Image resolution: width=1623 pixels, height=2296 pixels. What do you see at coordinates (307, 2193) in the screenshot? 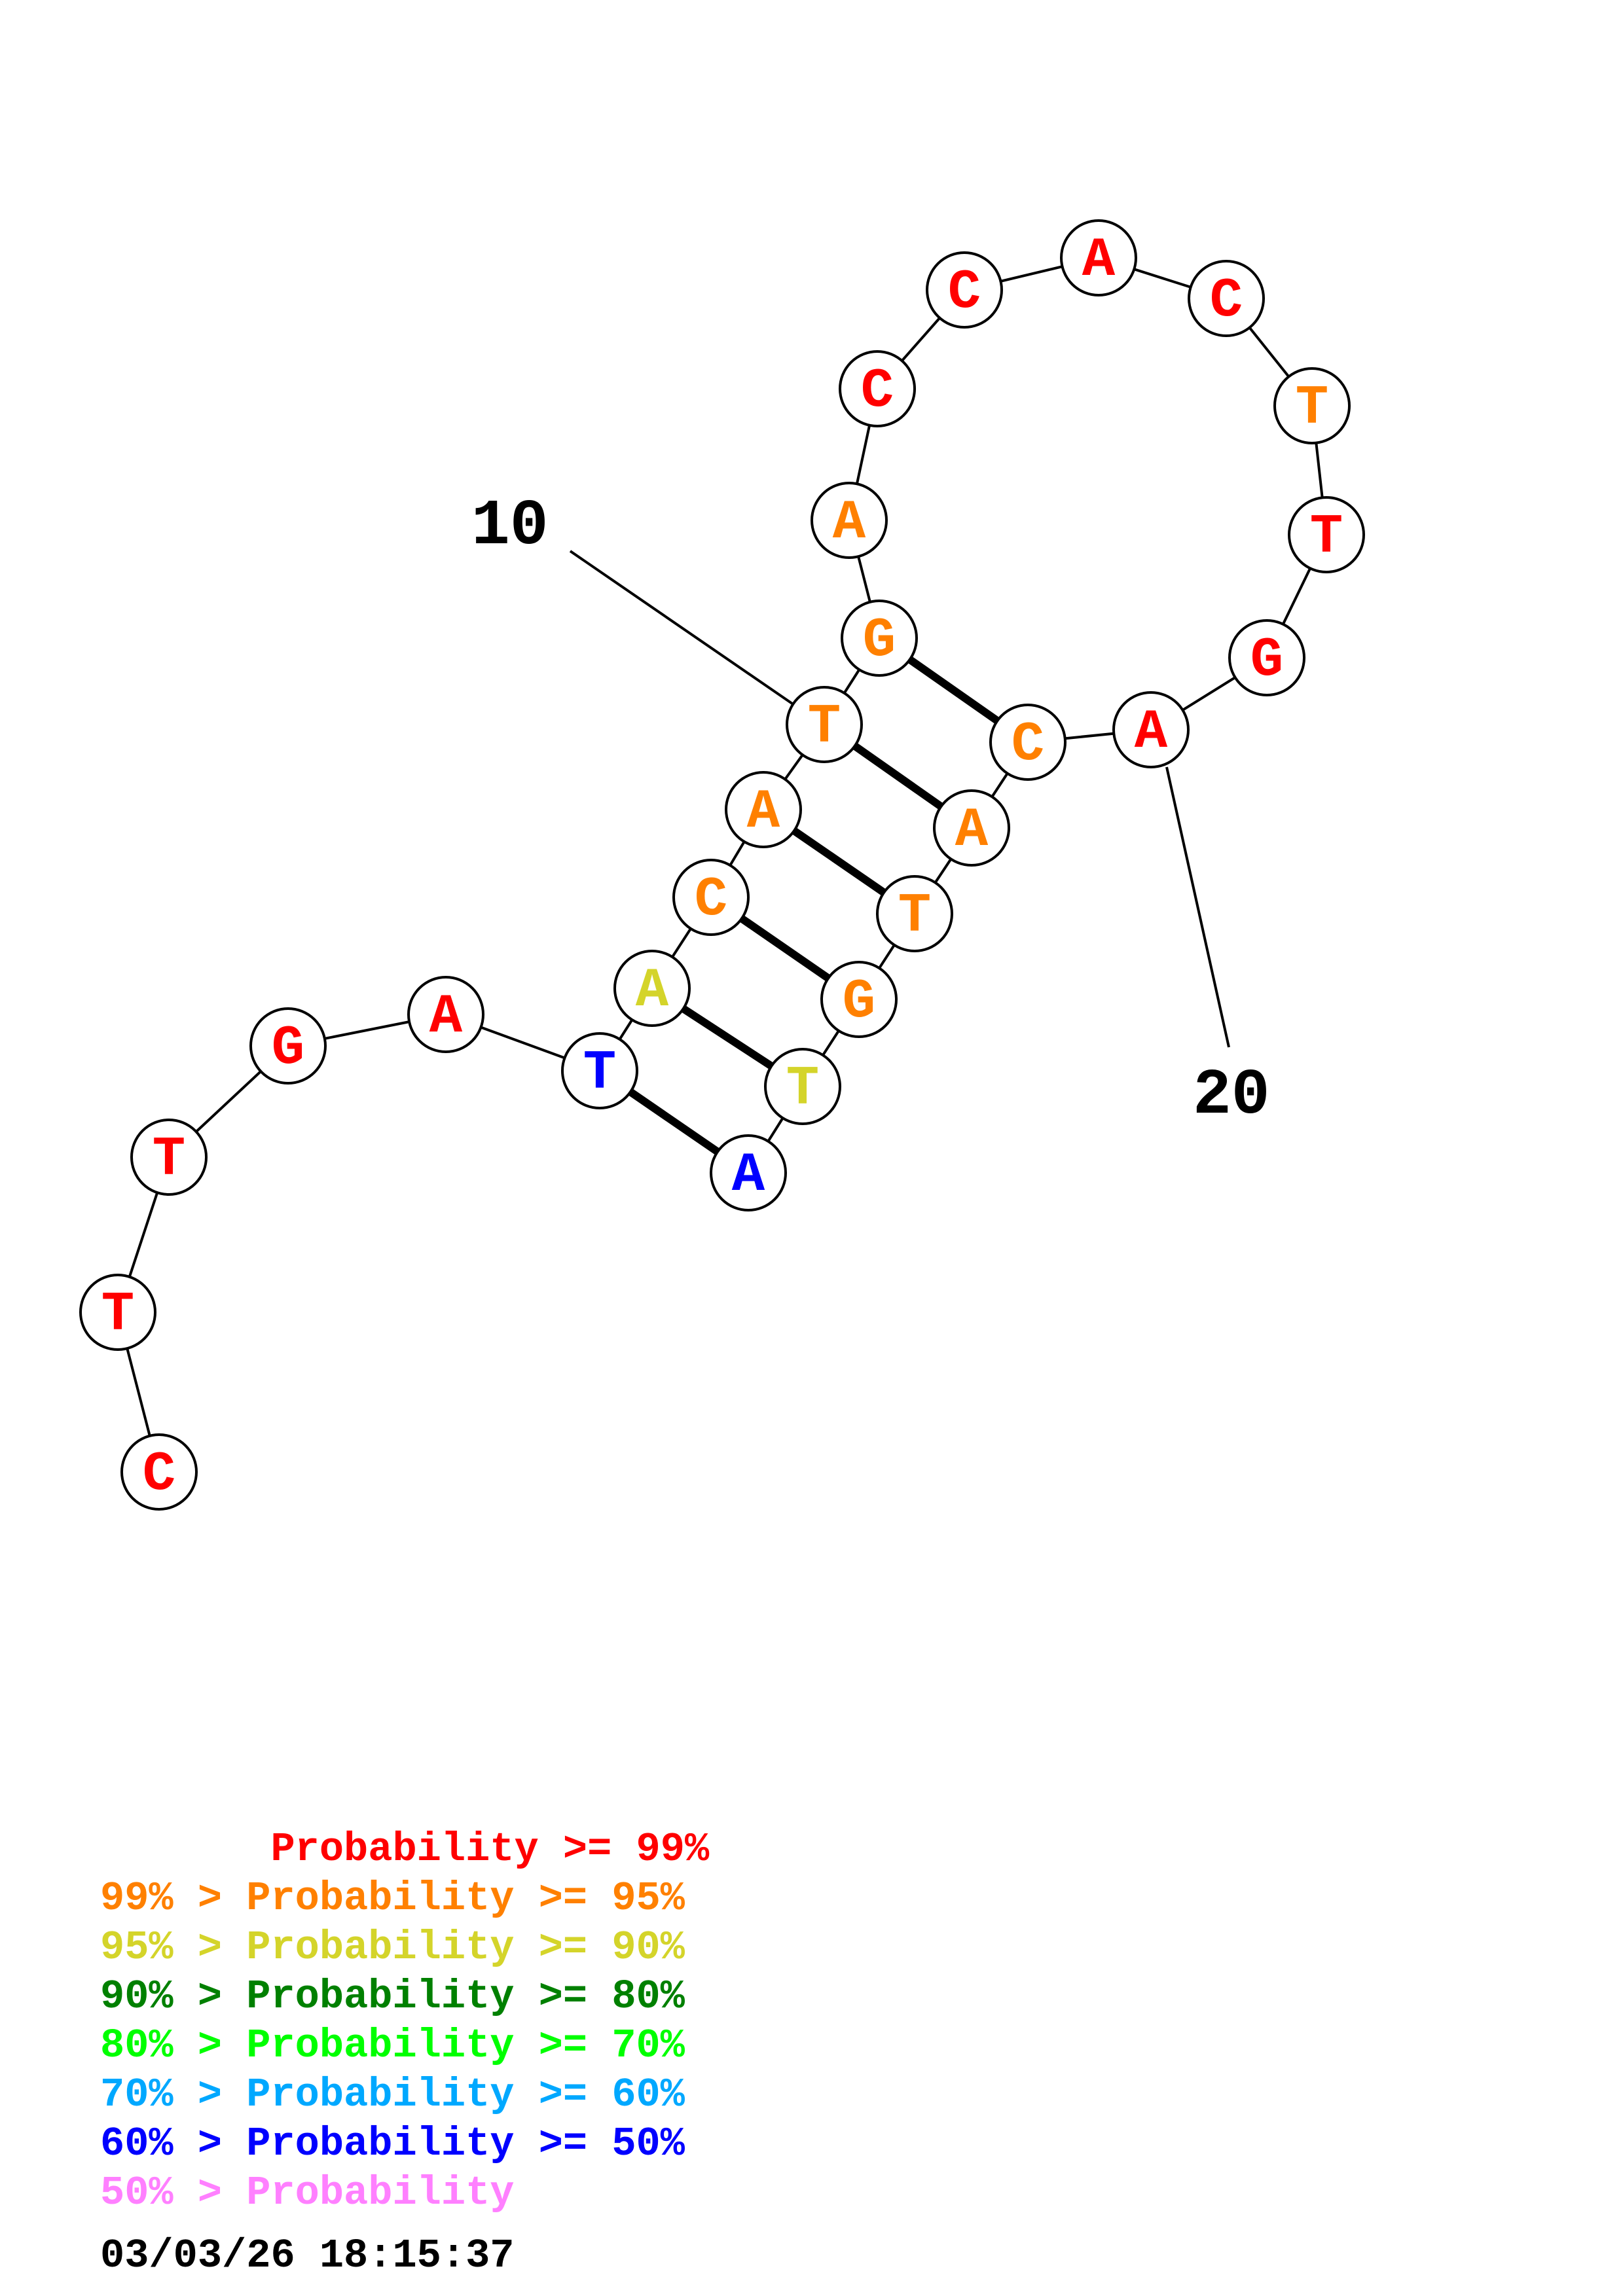
I see `legend-entry: 50% > Probability` at bounding box center [307, 2193].